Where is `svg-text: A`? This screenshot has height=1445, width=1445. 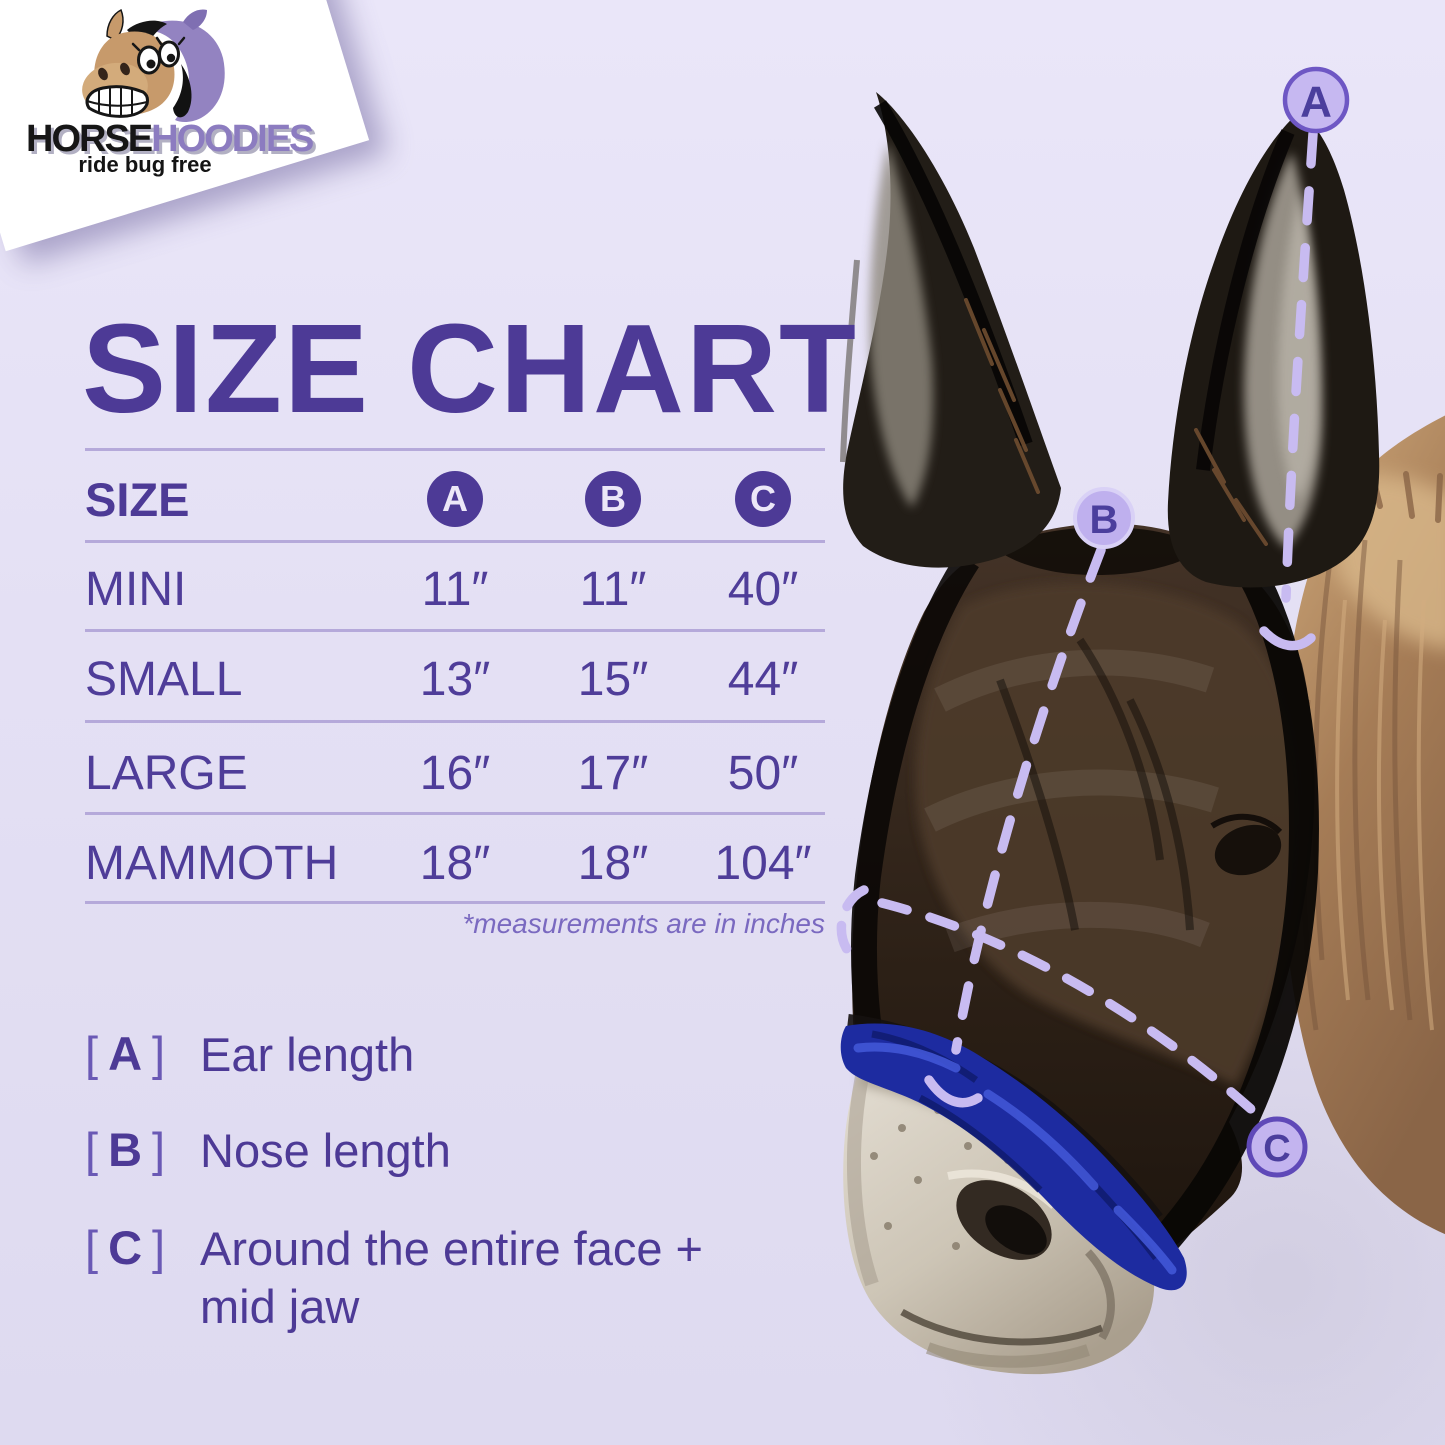 svg-text: A is located at coordinates (1316, 102).